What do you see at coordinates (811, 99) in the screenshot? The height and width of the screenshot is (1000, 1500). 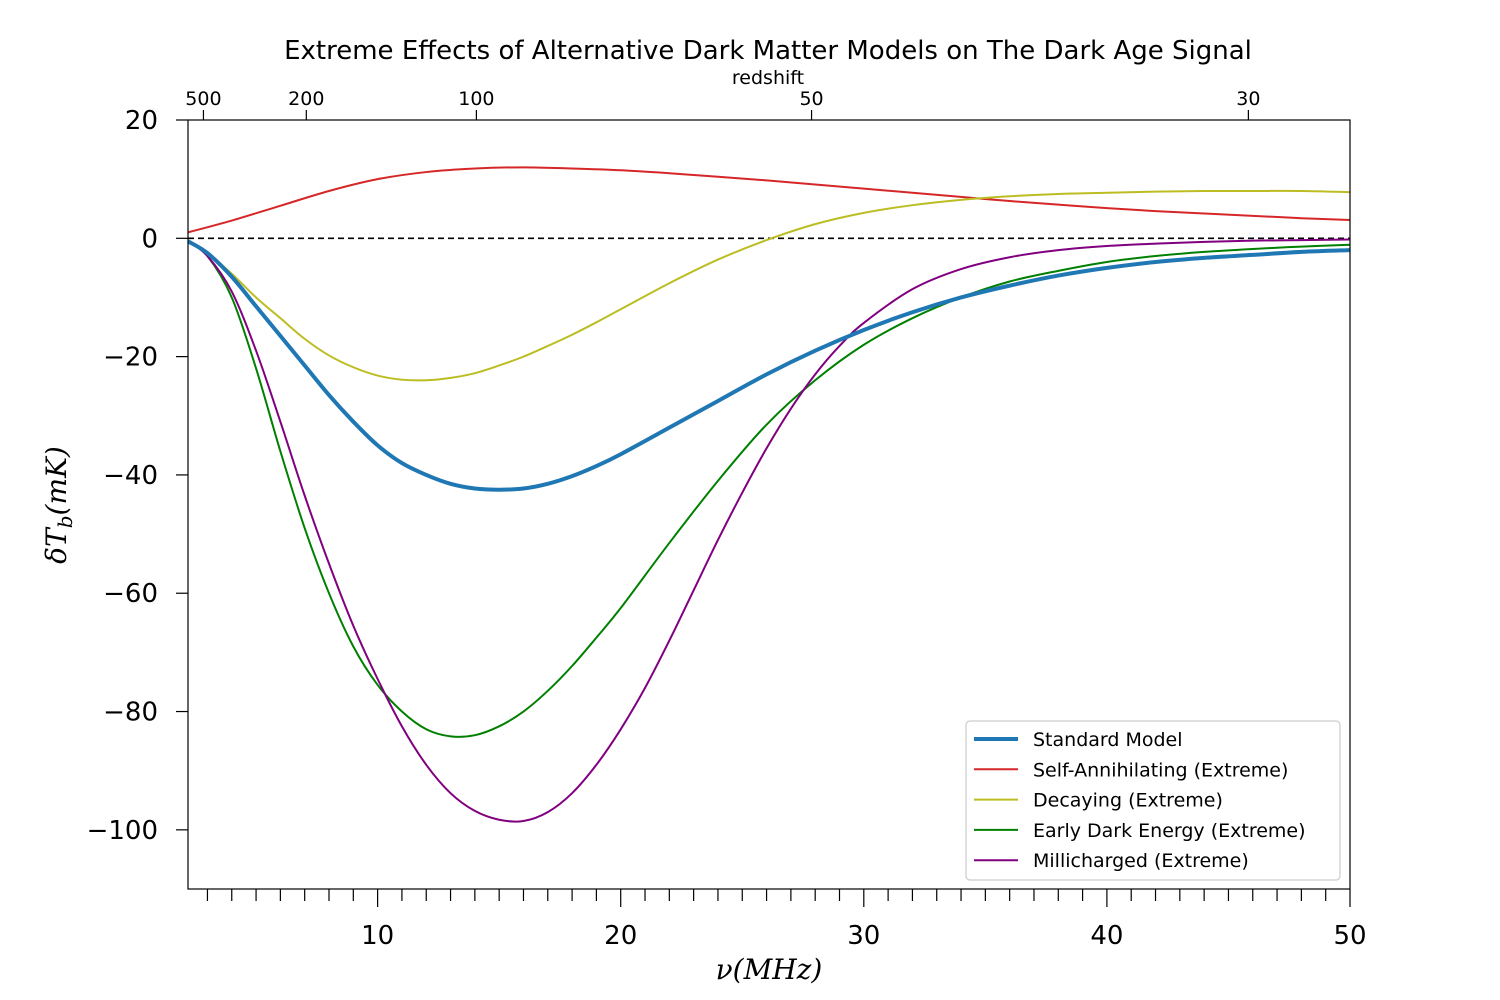 I see `top-tick-label: 50` at bounding box center [811, 99].